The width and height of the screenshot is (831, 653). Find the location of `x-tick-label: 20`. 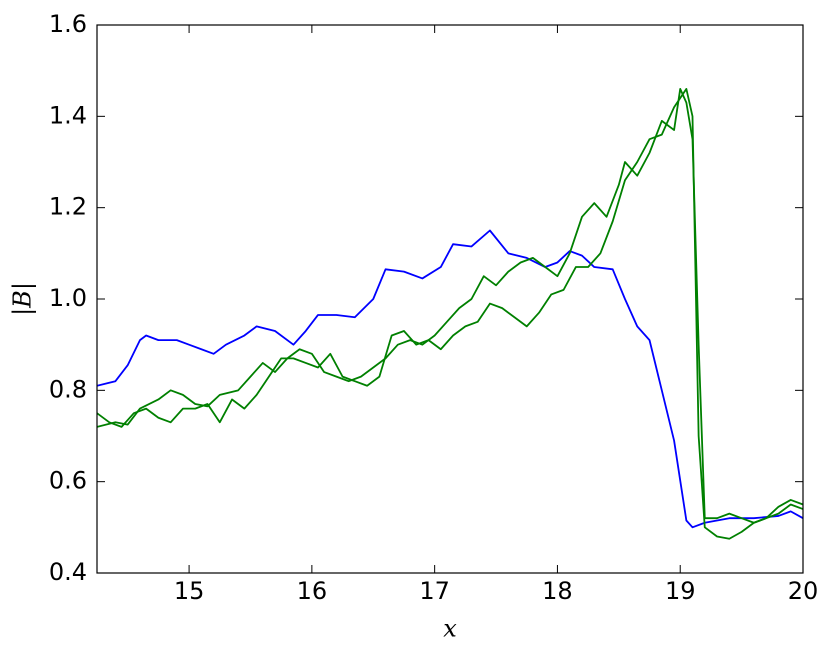

x-tick-label: 20 is located at coordinates (803, 591).